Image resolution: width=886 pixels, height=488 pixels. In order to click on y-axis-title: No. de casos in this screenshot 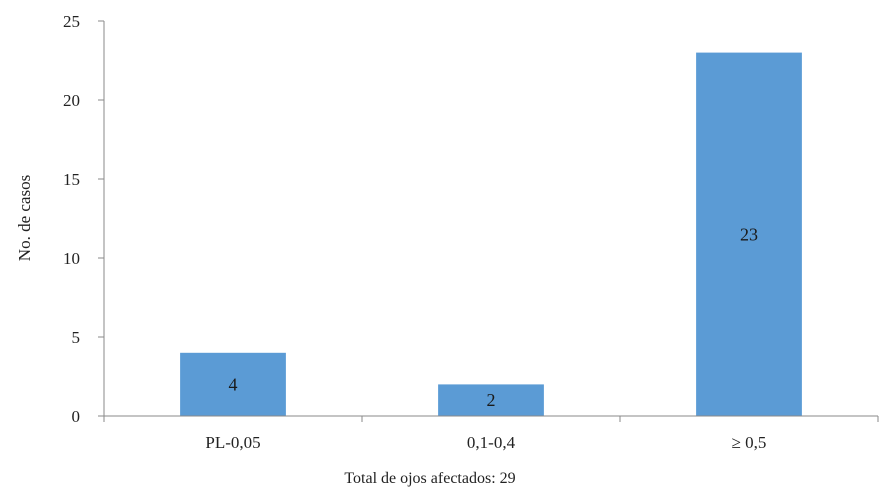, I will do `click(24, 218)`.